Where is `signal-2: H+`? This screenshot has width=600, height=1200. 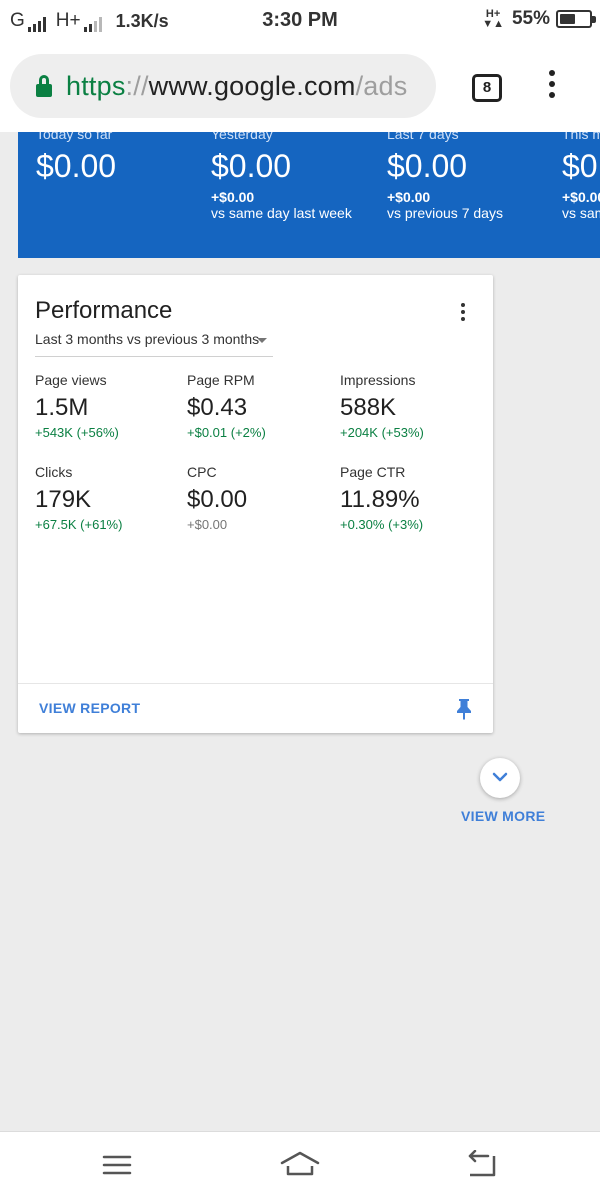 signal-2: H+ is located at coordinates (80, 21).